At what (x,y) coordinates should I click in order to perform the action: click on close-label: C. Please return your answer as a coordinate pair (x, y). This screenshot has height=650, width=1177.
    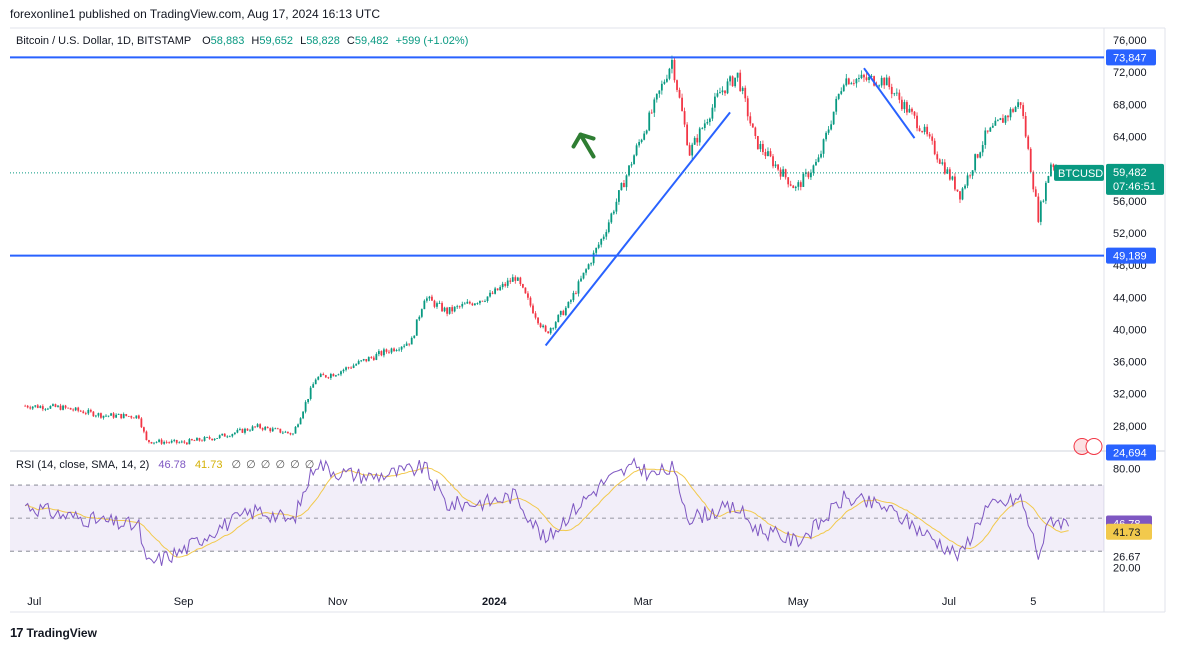
    Looking at the image, I should click on (350, 41).